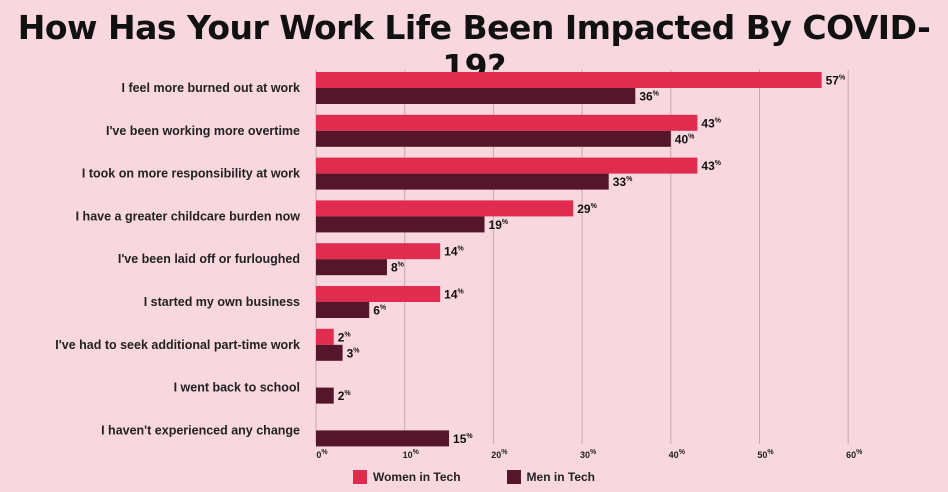  Describe the element at coordinates (380, 311) in the screenshot. I see `value-label: 6%` at that location.